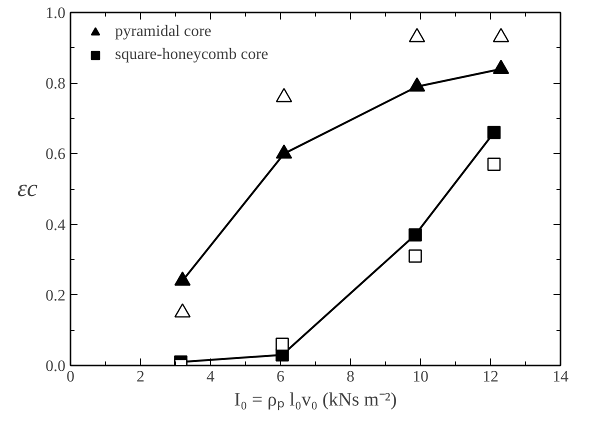 This screenshot has height=430, width=590. What do you see at coordinates (56, 13) in the screenshot?
I see `y-tick-label: 1.0` at bounding box center [56, 13].